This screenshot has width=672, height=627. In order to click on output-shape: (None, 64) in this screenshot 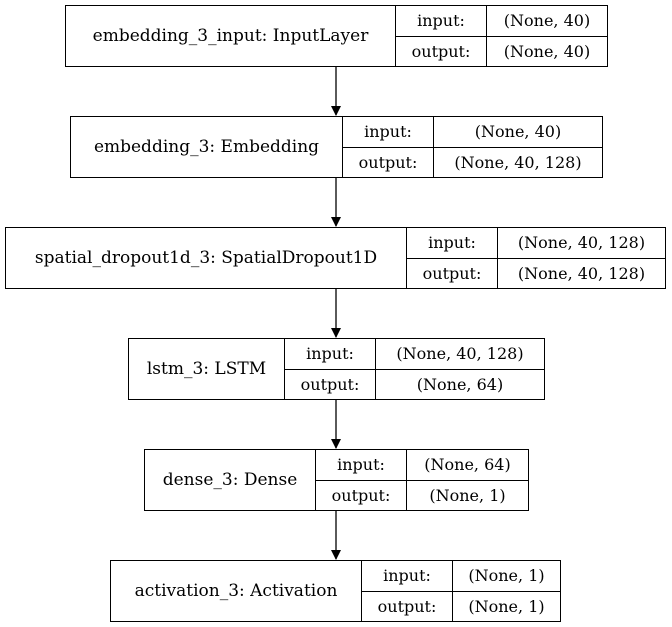, I will do `click(460, 384)`.